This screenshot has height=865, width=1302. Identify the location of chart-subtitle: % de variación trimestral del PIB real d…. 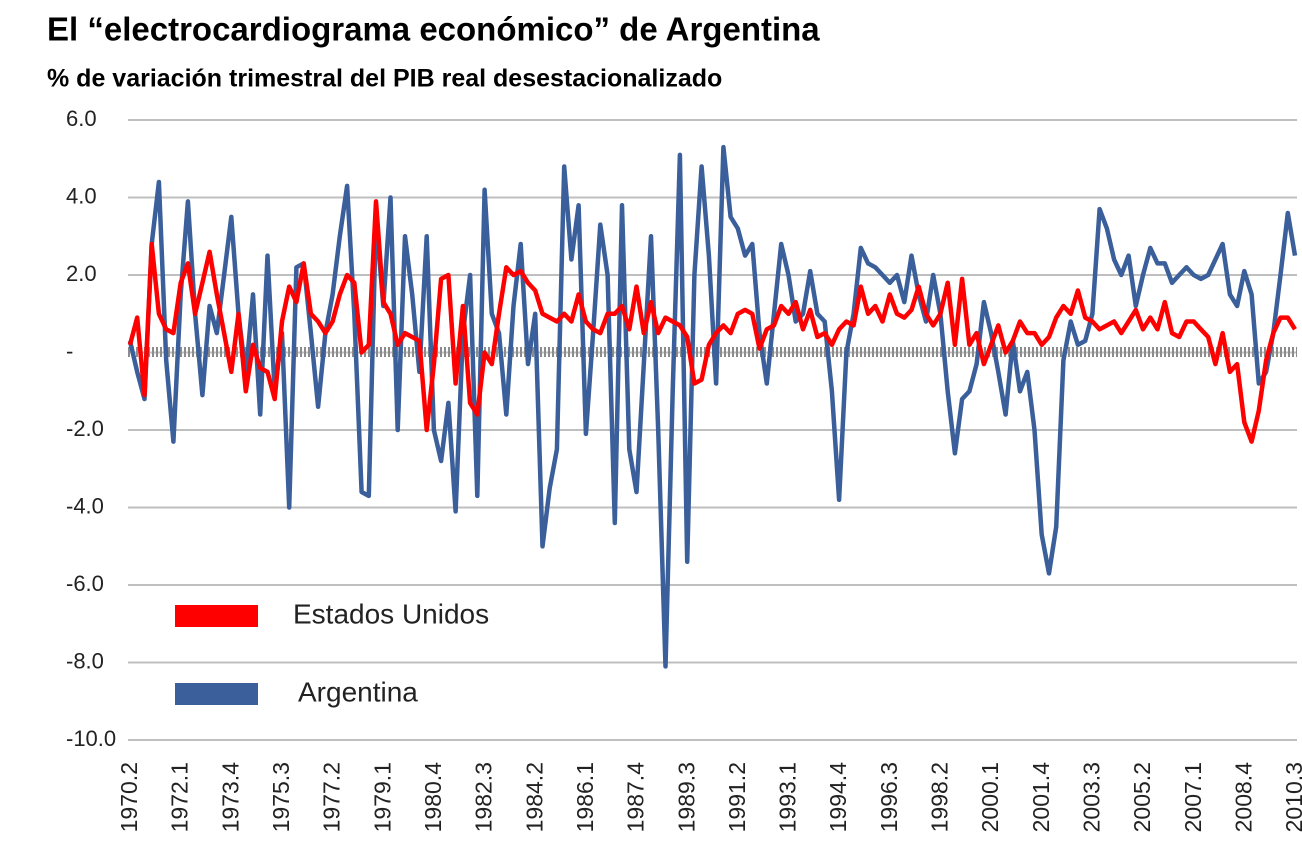
(384, 79).